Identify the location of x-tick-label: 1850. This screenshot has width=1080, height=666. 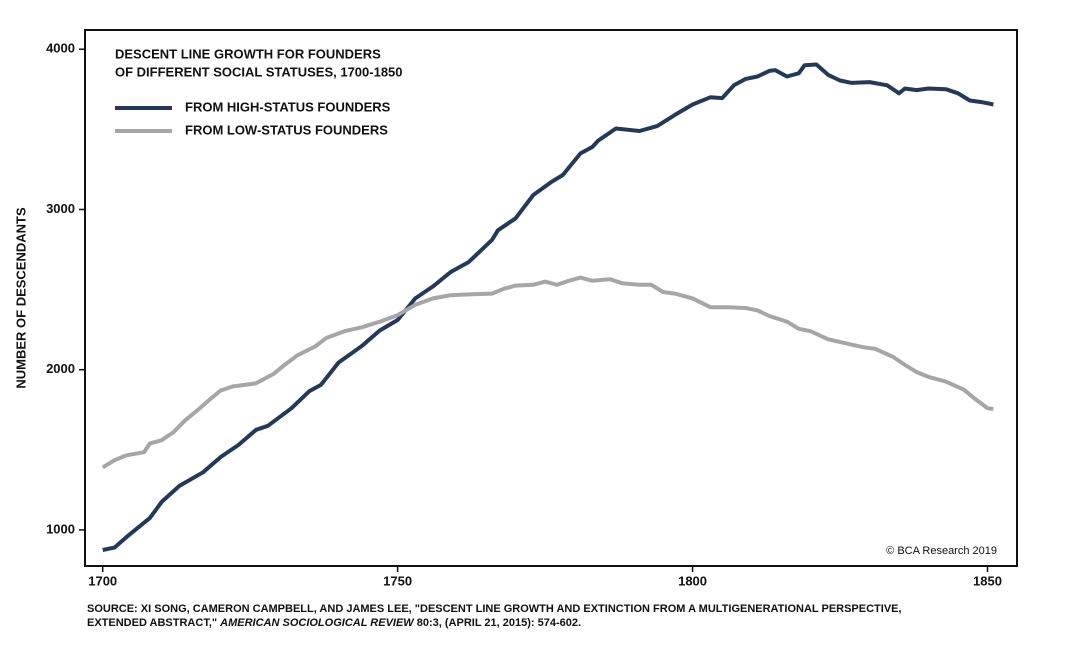
(987, 580).